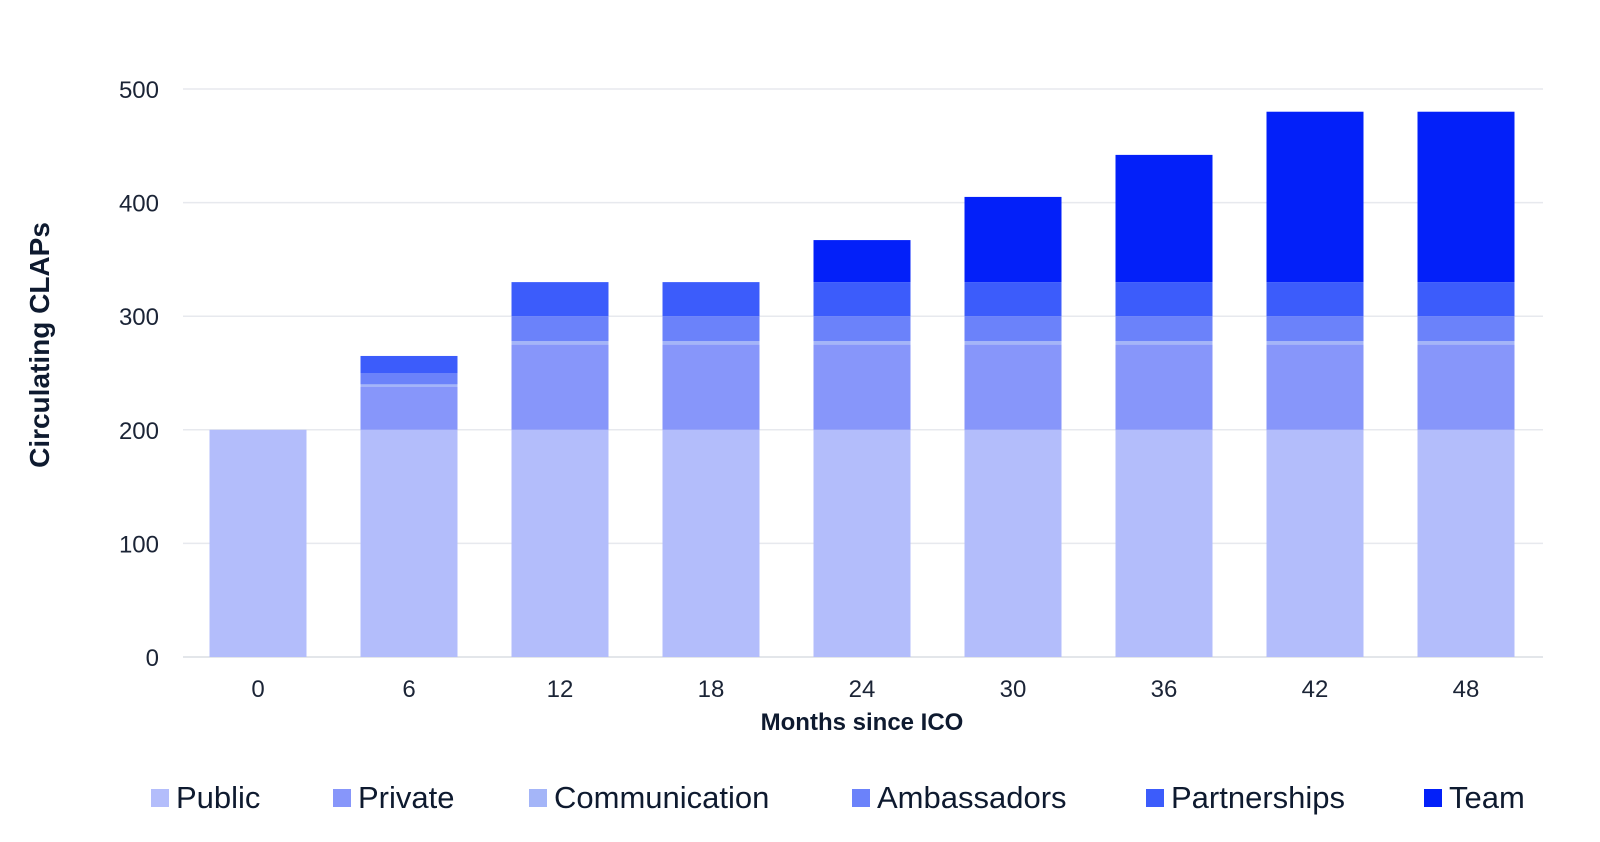 The height and width of the screenshot is (842, 1600). What do you see at coordinates (160, 798) in the screenshot?
I see `legend-swatch-public` at bounding box center [160, 798].